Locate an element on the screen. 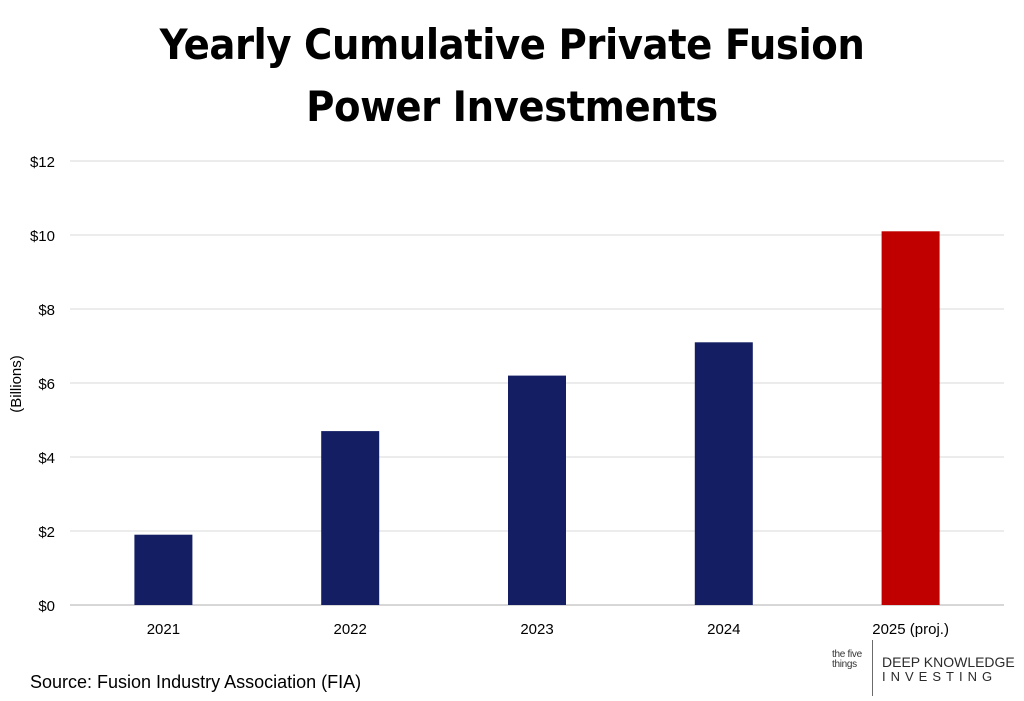 The image size is (1024, 701). y-axis-label: (Billions) is located at coordinates (16, 384).